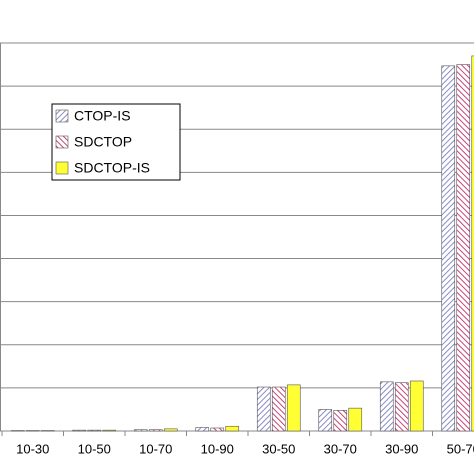 The width and height of the screenshot is (474, 474). I want to click on x-tick-label: 30-50, so click(278, 448).